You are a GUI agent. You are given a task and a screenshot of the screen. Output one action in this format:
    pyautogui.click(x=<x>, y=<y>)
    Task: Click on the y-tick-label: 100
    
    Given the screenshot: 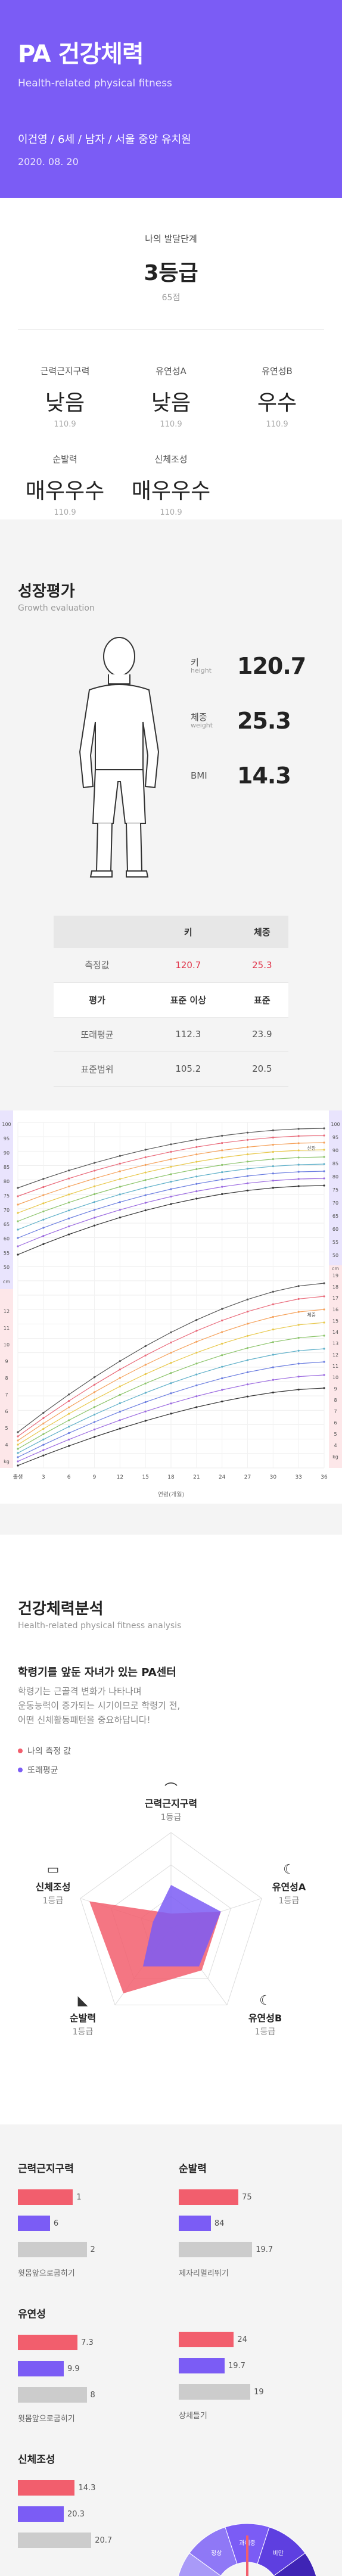 What is the action you would take?
    pyautogui.click(x=335, y=1124)
    